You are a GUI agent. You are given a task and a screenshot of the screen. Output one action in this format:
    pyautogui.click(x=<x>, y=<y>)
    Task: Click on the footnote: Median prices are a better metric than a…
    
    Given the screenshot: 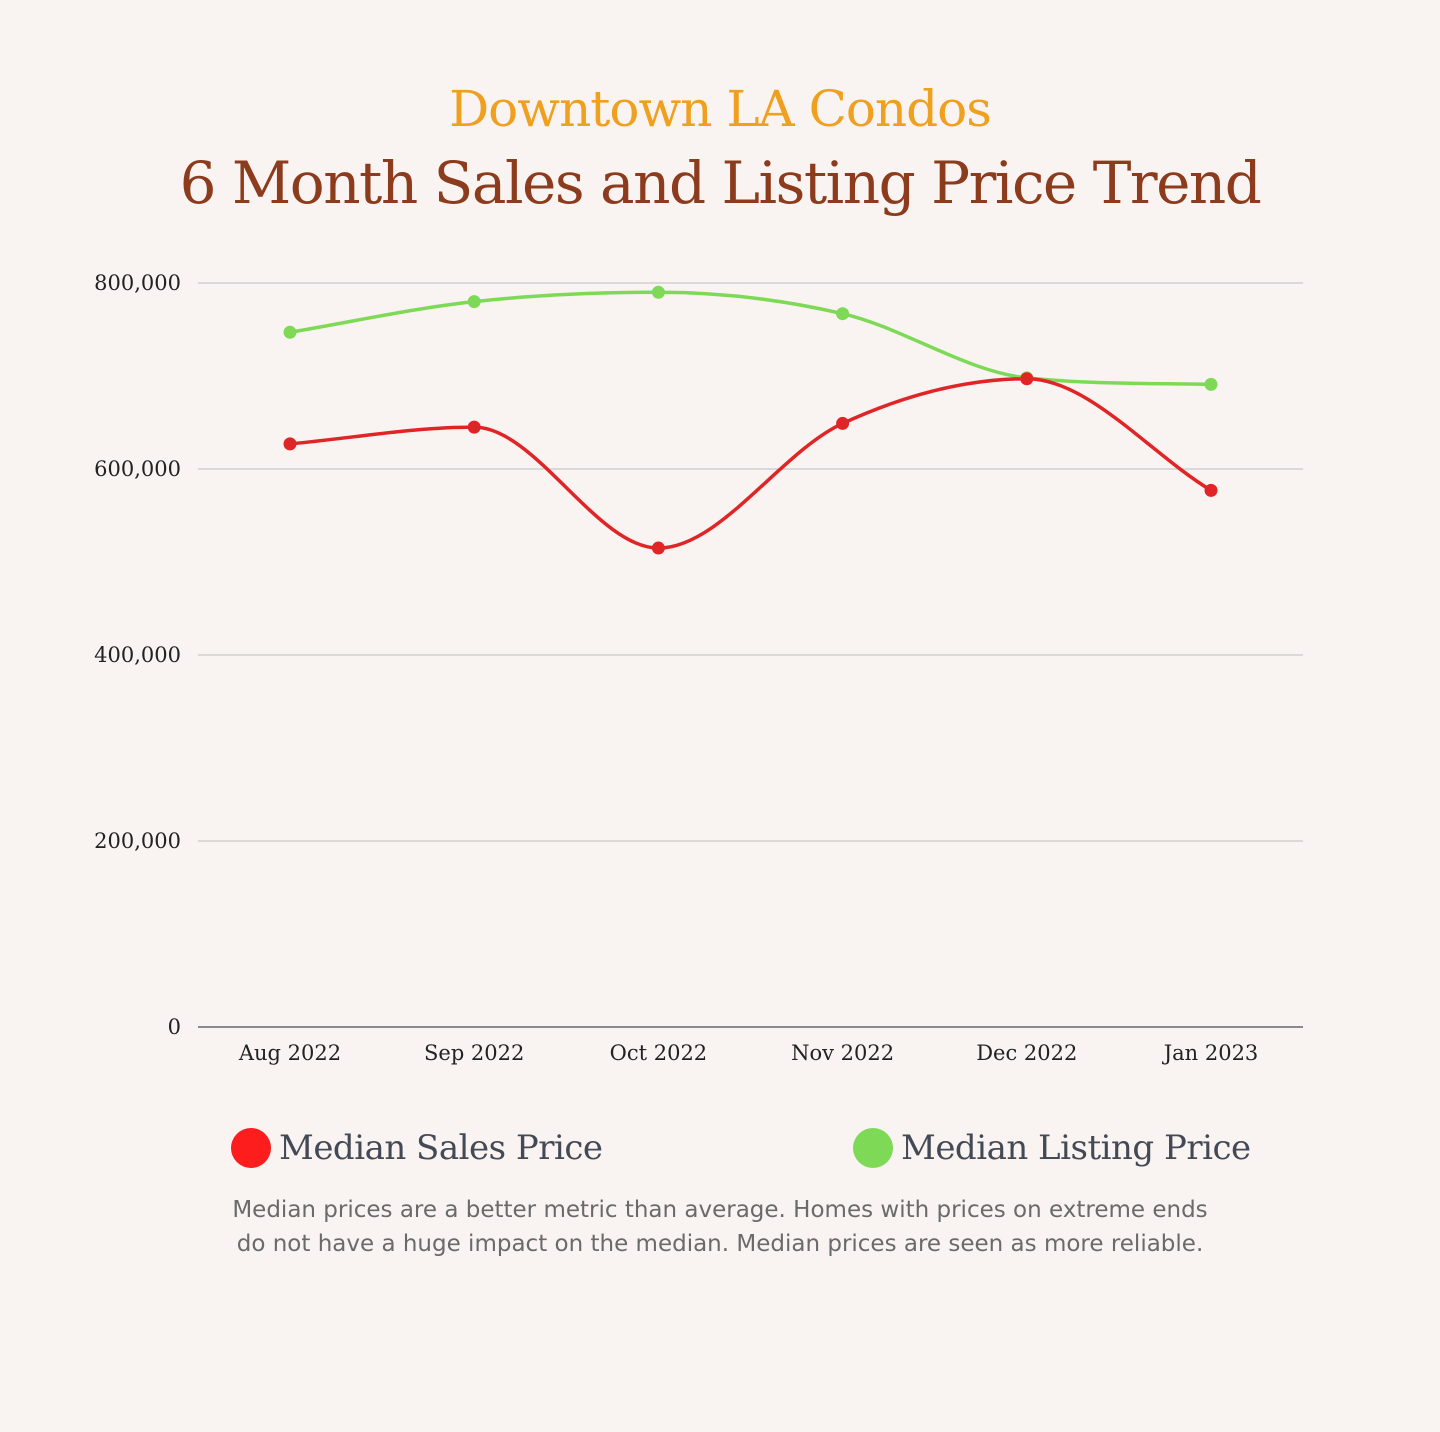 What is the action you would take?
    pyautogui.click(x=720, y=1227)
    